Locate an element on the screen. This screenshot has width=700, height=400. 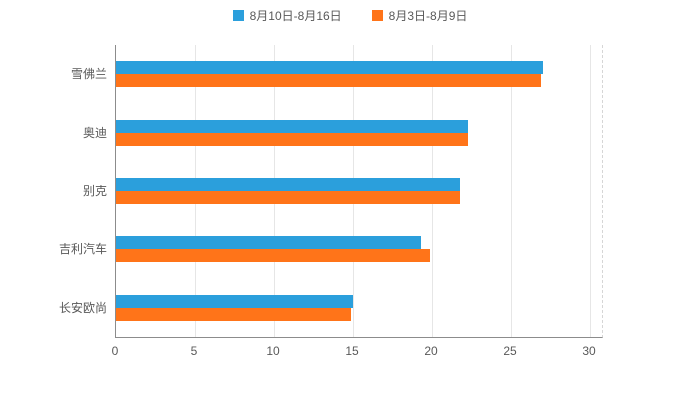
legend-item-week1: 8月3日-8月9日 is located at coordinates (419, 15).